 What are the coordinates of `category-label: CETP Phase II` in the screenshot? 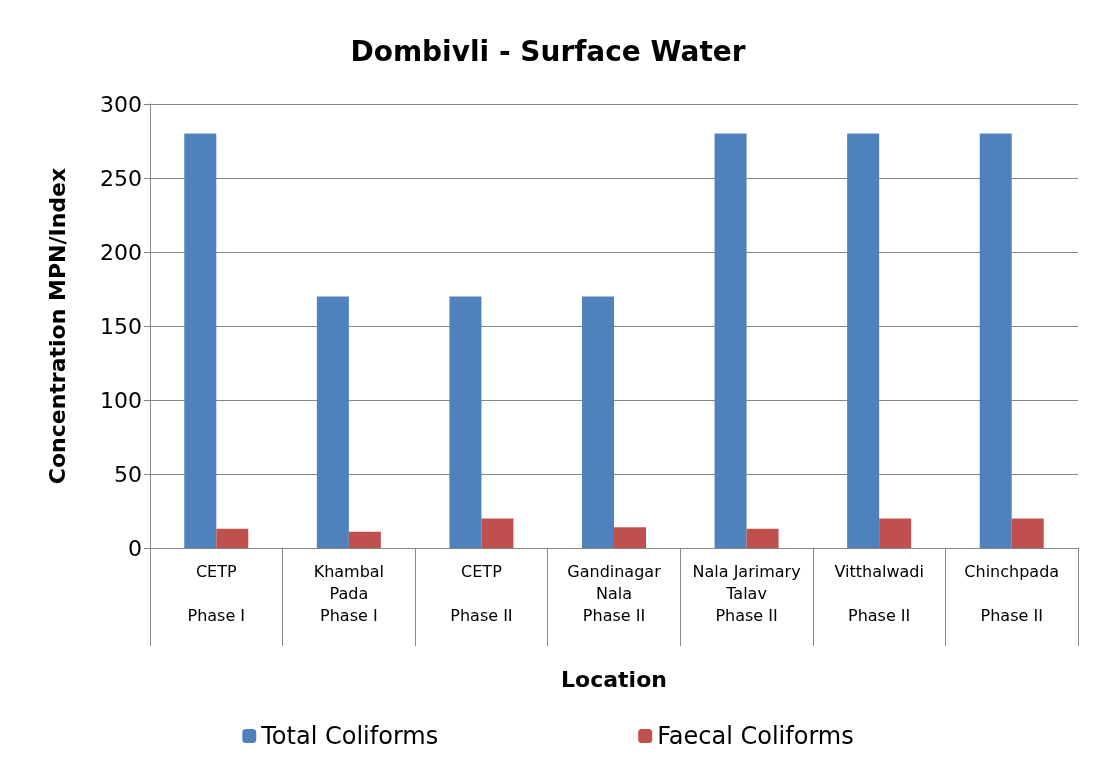 It's located at (481, 593).